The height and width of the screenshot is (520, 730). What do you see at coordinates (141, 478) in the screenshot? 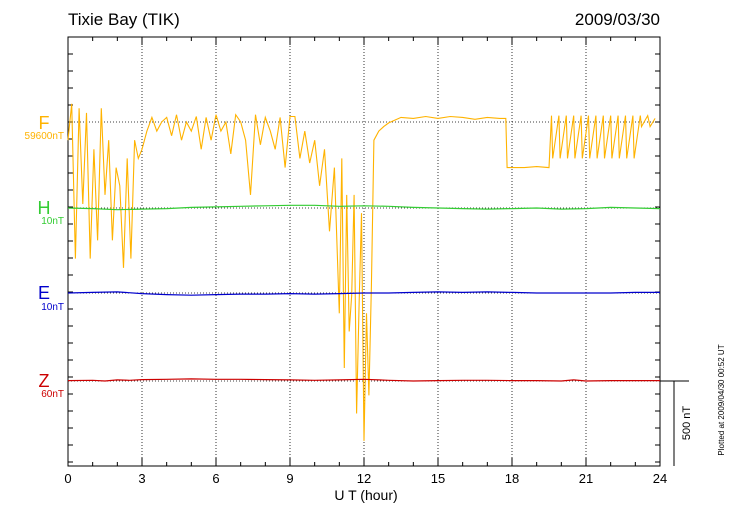
I see `x-tick-label: 3` at bounding box center [141, 478].